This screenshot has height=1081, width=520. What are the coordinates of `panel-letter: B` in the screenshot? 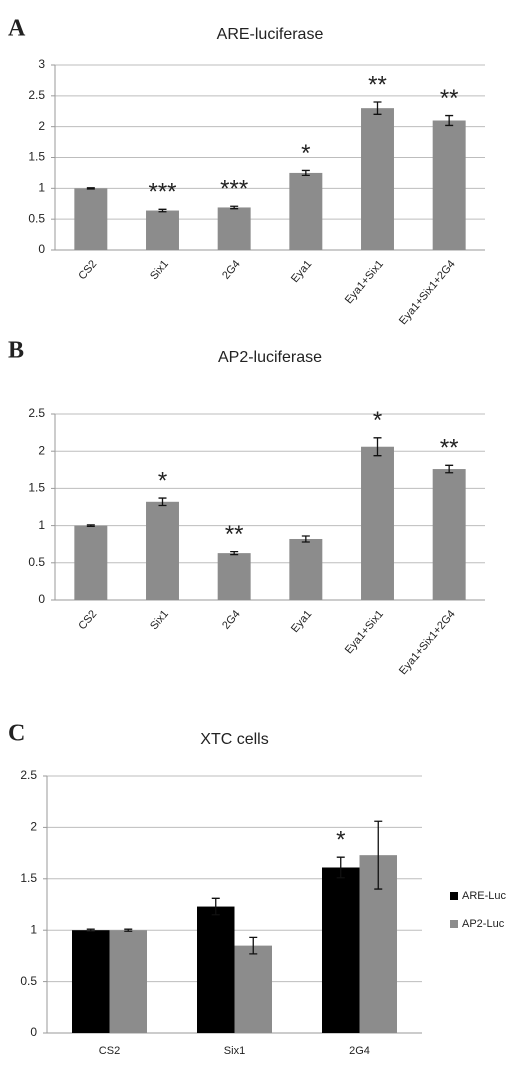 It's located at (16, 351).